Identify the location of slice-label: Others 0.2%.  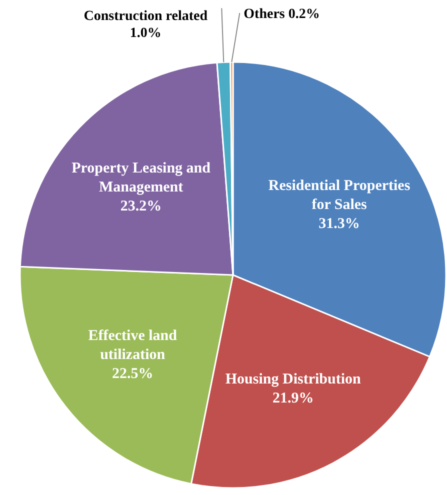
(282, 14).